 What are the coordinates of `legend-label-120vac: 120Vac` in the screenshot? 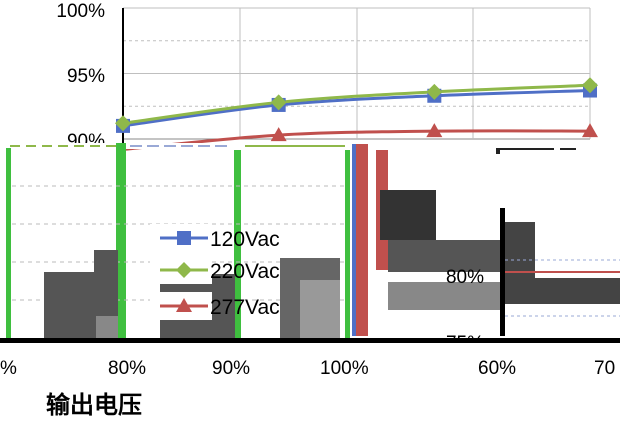 It's located at (245, 239).